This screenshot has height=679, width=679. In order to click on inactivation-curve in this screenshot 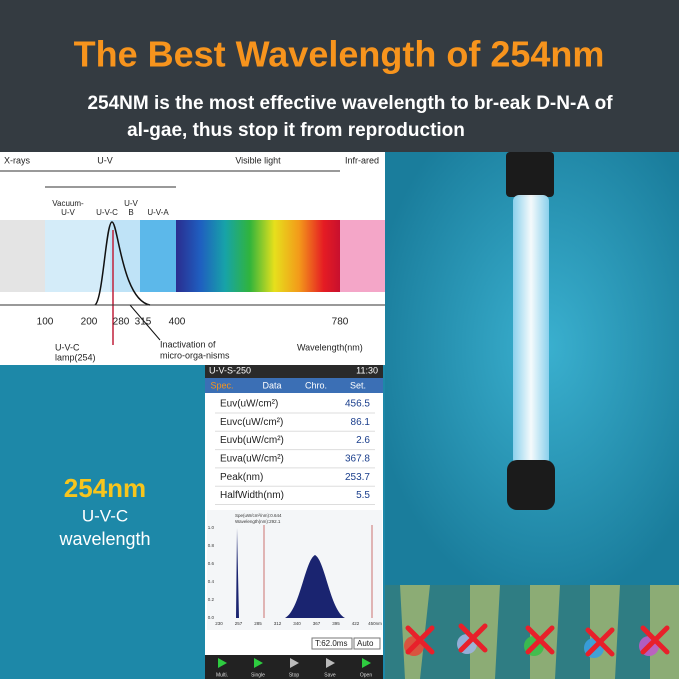, I will do `click(122, 263)`.